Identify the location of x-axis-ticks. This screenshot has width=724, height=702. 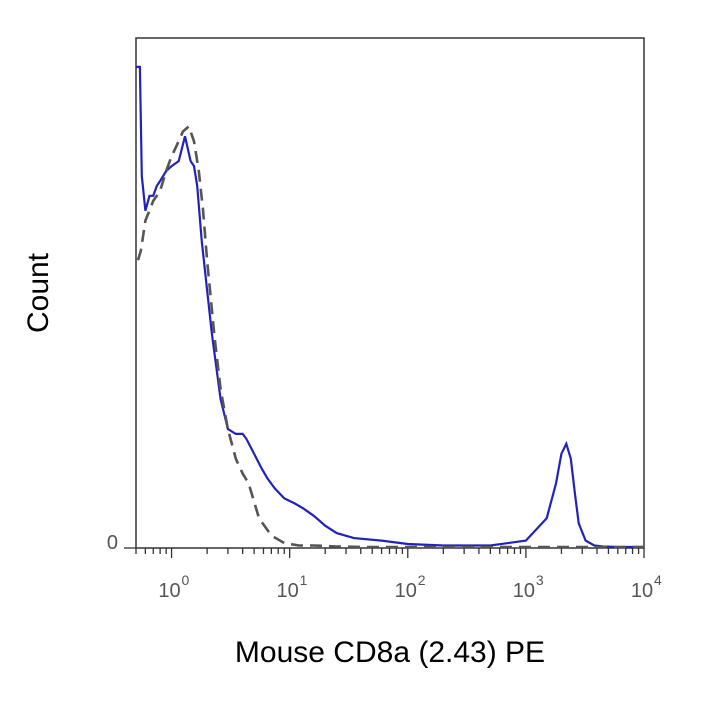
(390, 553).